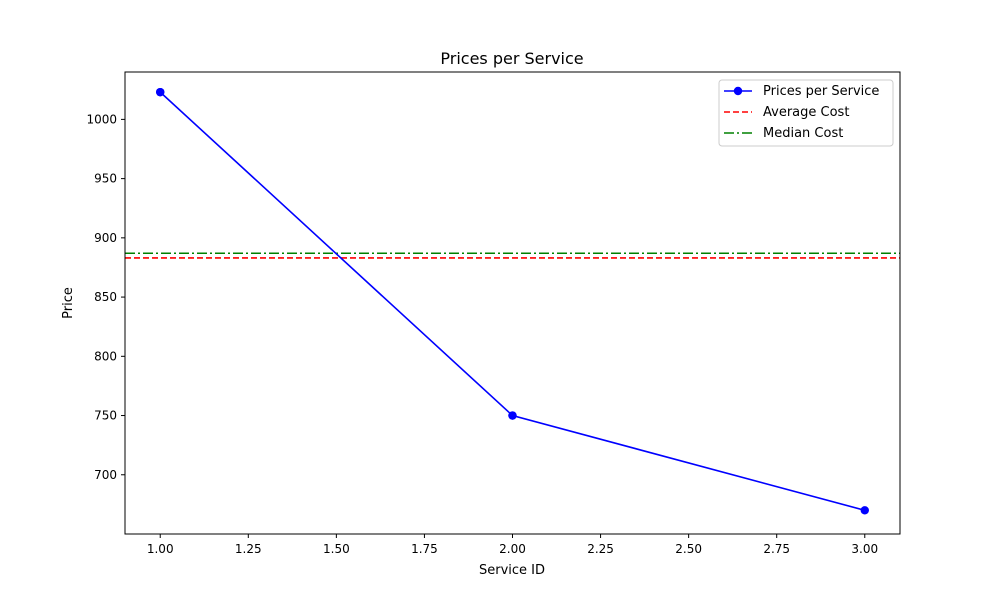 This screenshot has width=1000, height=600. I want to click on chart-title: Prices per Service, so click(511, 58).